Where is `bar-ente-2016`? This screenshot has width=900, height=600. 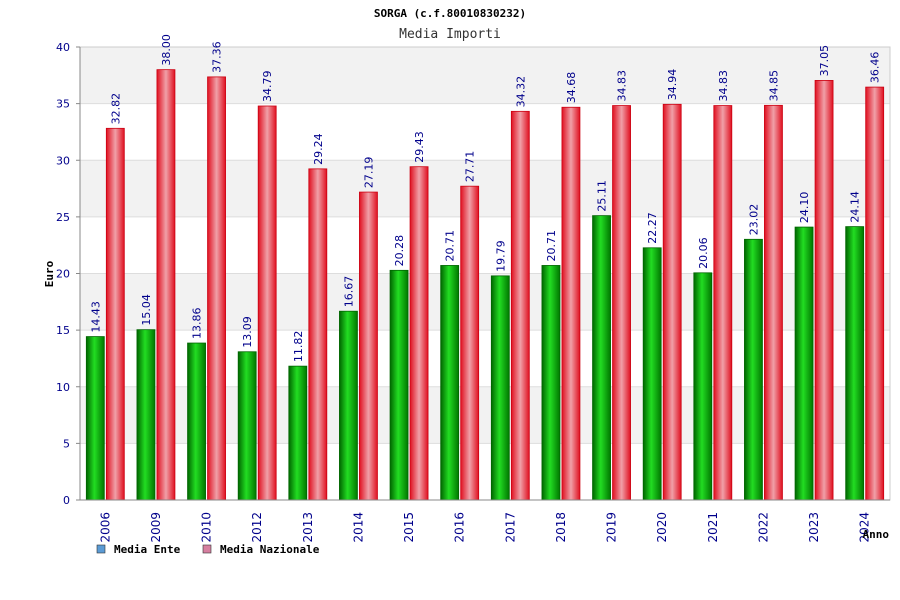 bar-ente-2016 is located at coordinates (450, 383).